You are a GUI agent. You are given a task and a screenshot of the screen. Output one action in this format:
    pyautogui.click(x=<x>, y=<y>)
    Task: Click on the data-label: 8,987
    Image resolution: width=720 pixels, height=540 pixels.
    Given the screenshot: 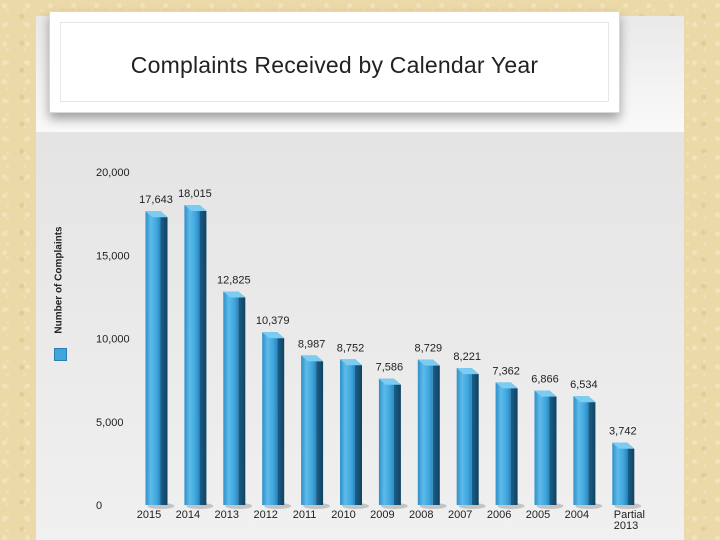 What is the action you would take?
    pyautogui.click(x=312, y=344)
    